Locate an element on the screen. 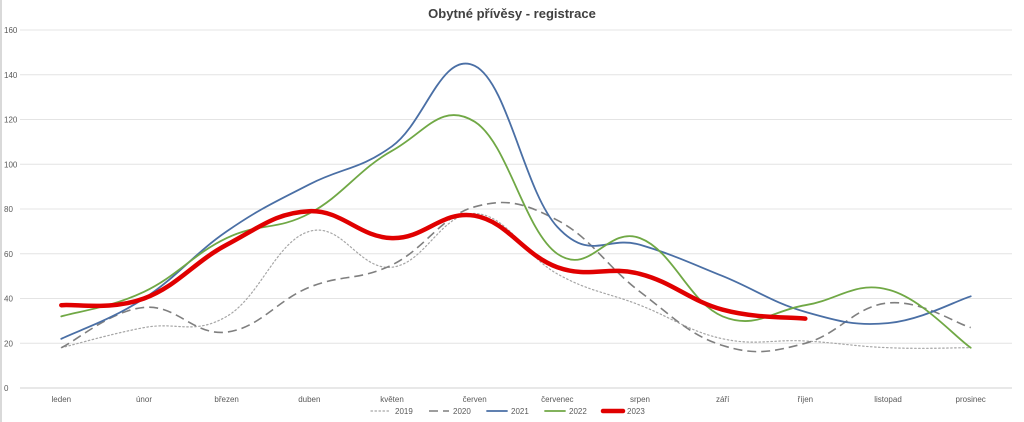 This screenshot has height=422, width=1024. legend-label-2019: 2019 is located at coordinates (404, 411).